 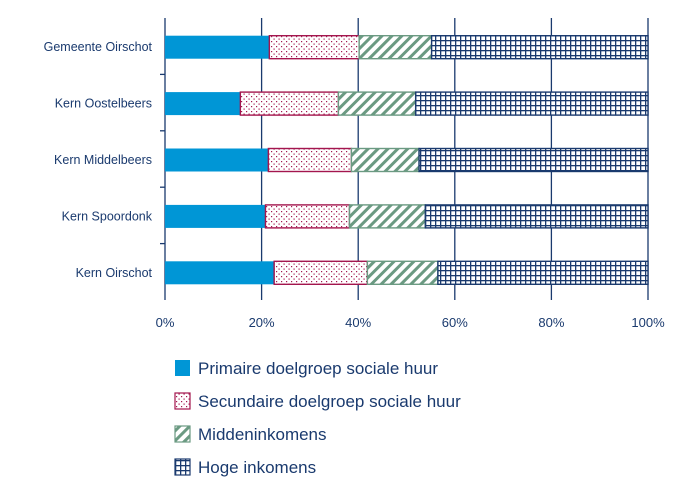 I want to click on category-label: Kern Middelbeers, so click(x=103, y=160).